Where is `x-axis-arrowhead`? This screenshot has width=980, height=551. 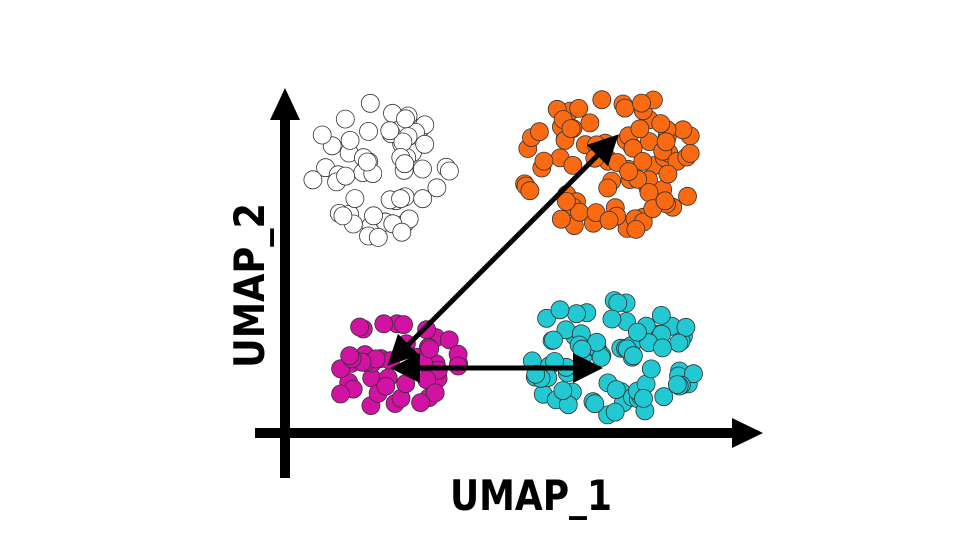
x-axis-arrowhead is located at coordinates (747, 433).